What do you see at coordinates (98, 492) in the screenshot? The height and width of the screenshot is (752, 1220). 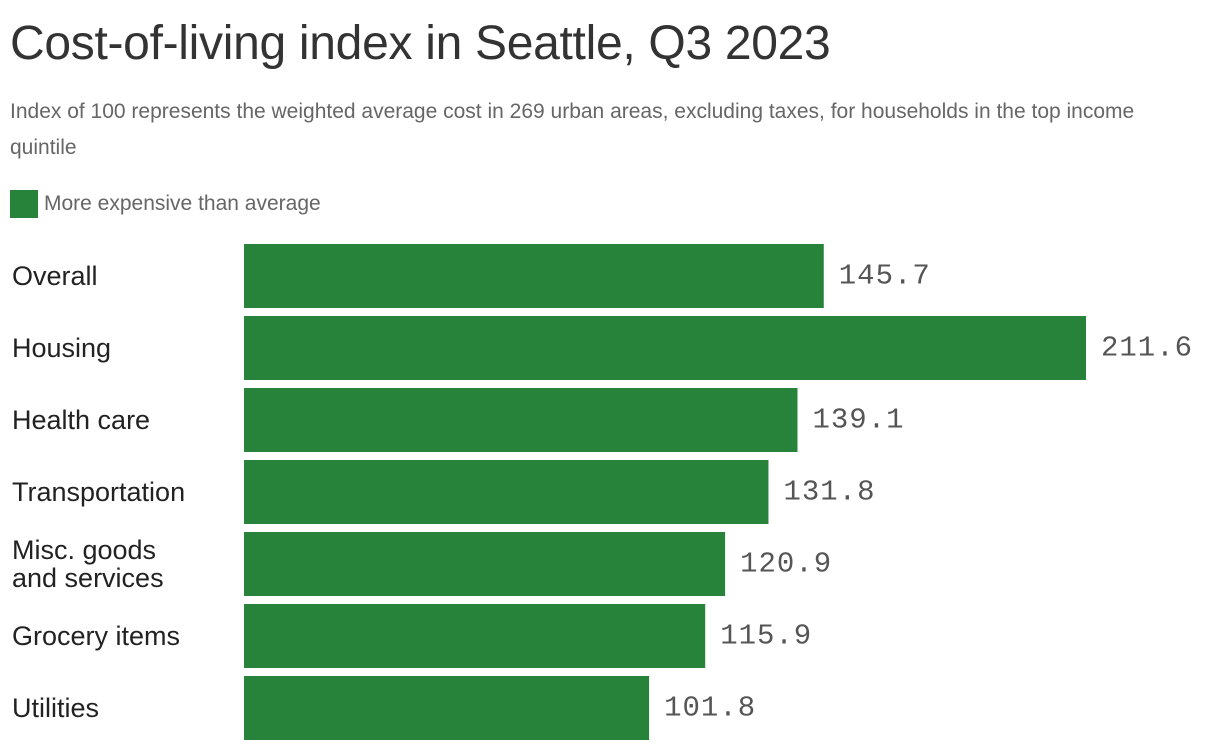 I see `category-label-3: Transportation` at bounding box center [98, 492].